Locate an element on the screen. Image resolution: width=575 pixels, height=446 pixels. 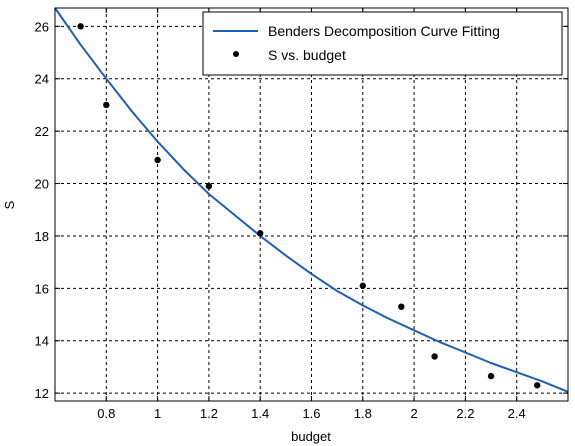
x-tick-labels: 0.8 1 1.2 1.4 1.6 1.8 2 2.2 2.4 is located at coordinates (311, 413).